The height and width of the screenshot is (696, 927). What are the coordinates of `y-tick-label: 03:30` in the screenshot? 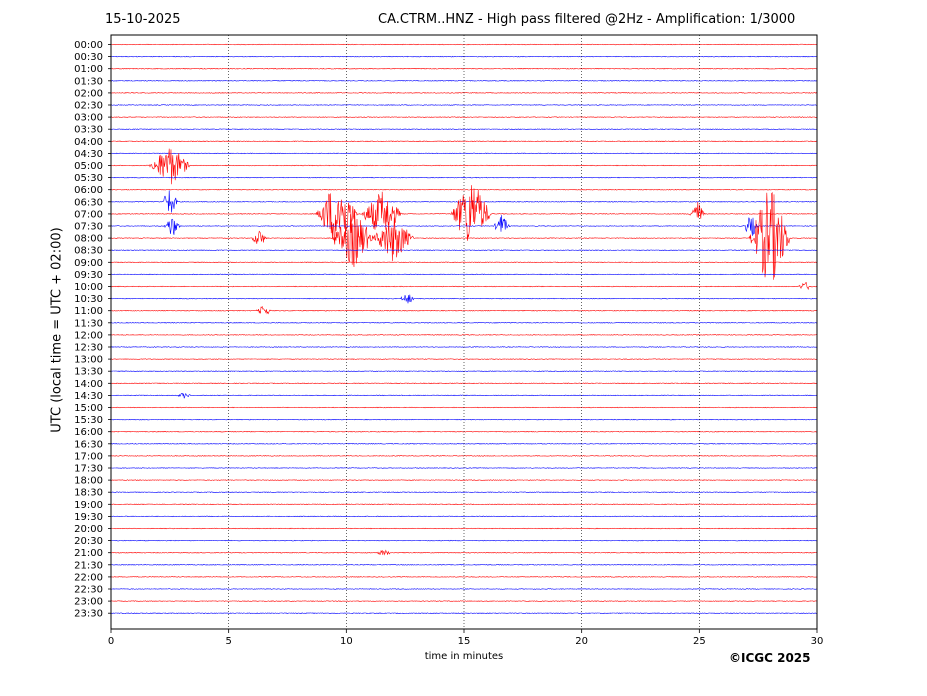 It's located at (88, 130).